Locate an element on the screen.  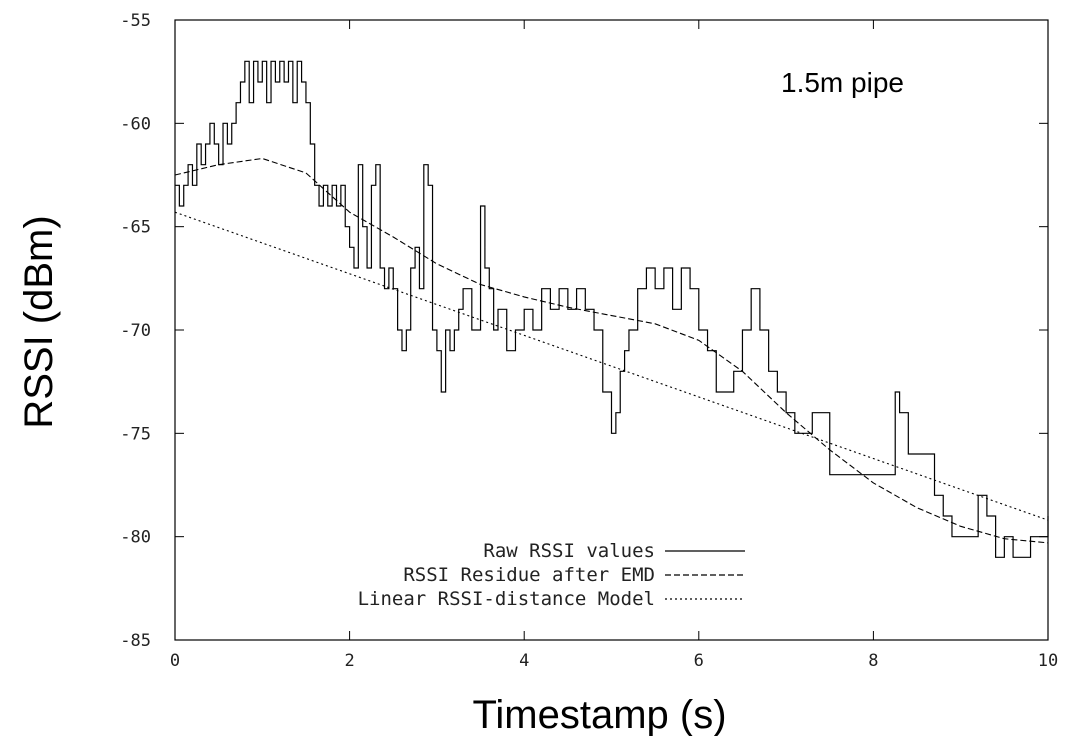
y-tick-label: -75 is located at coordinates (135, 434).